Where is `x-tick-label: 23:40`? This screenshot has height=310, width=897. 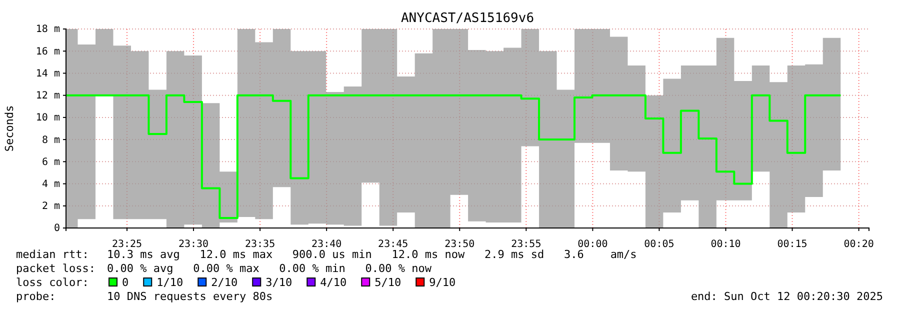 x-tick-label: 23:40 is located at coordinates (327, 244).